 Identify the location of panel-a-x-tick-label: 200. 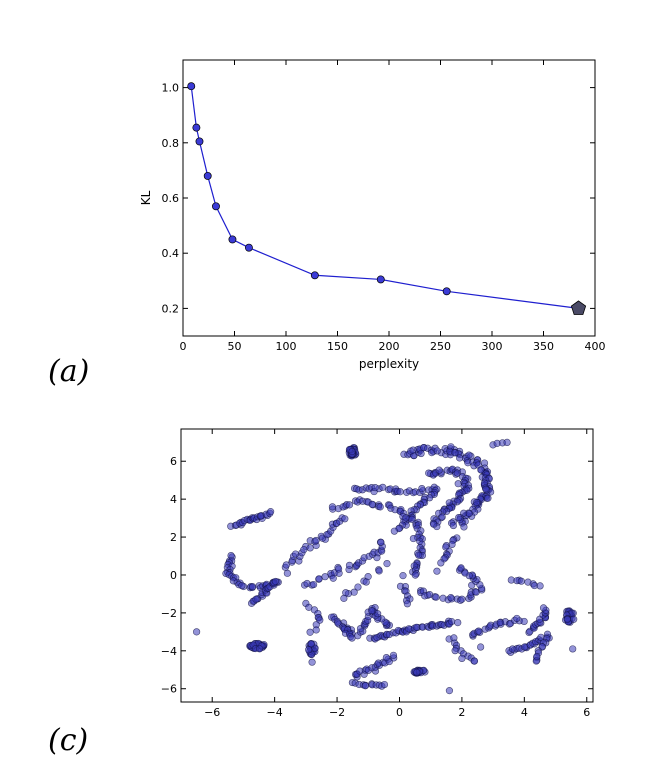
(389, 346).